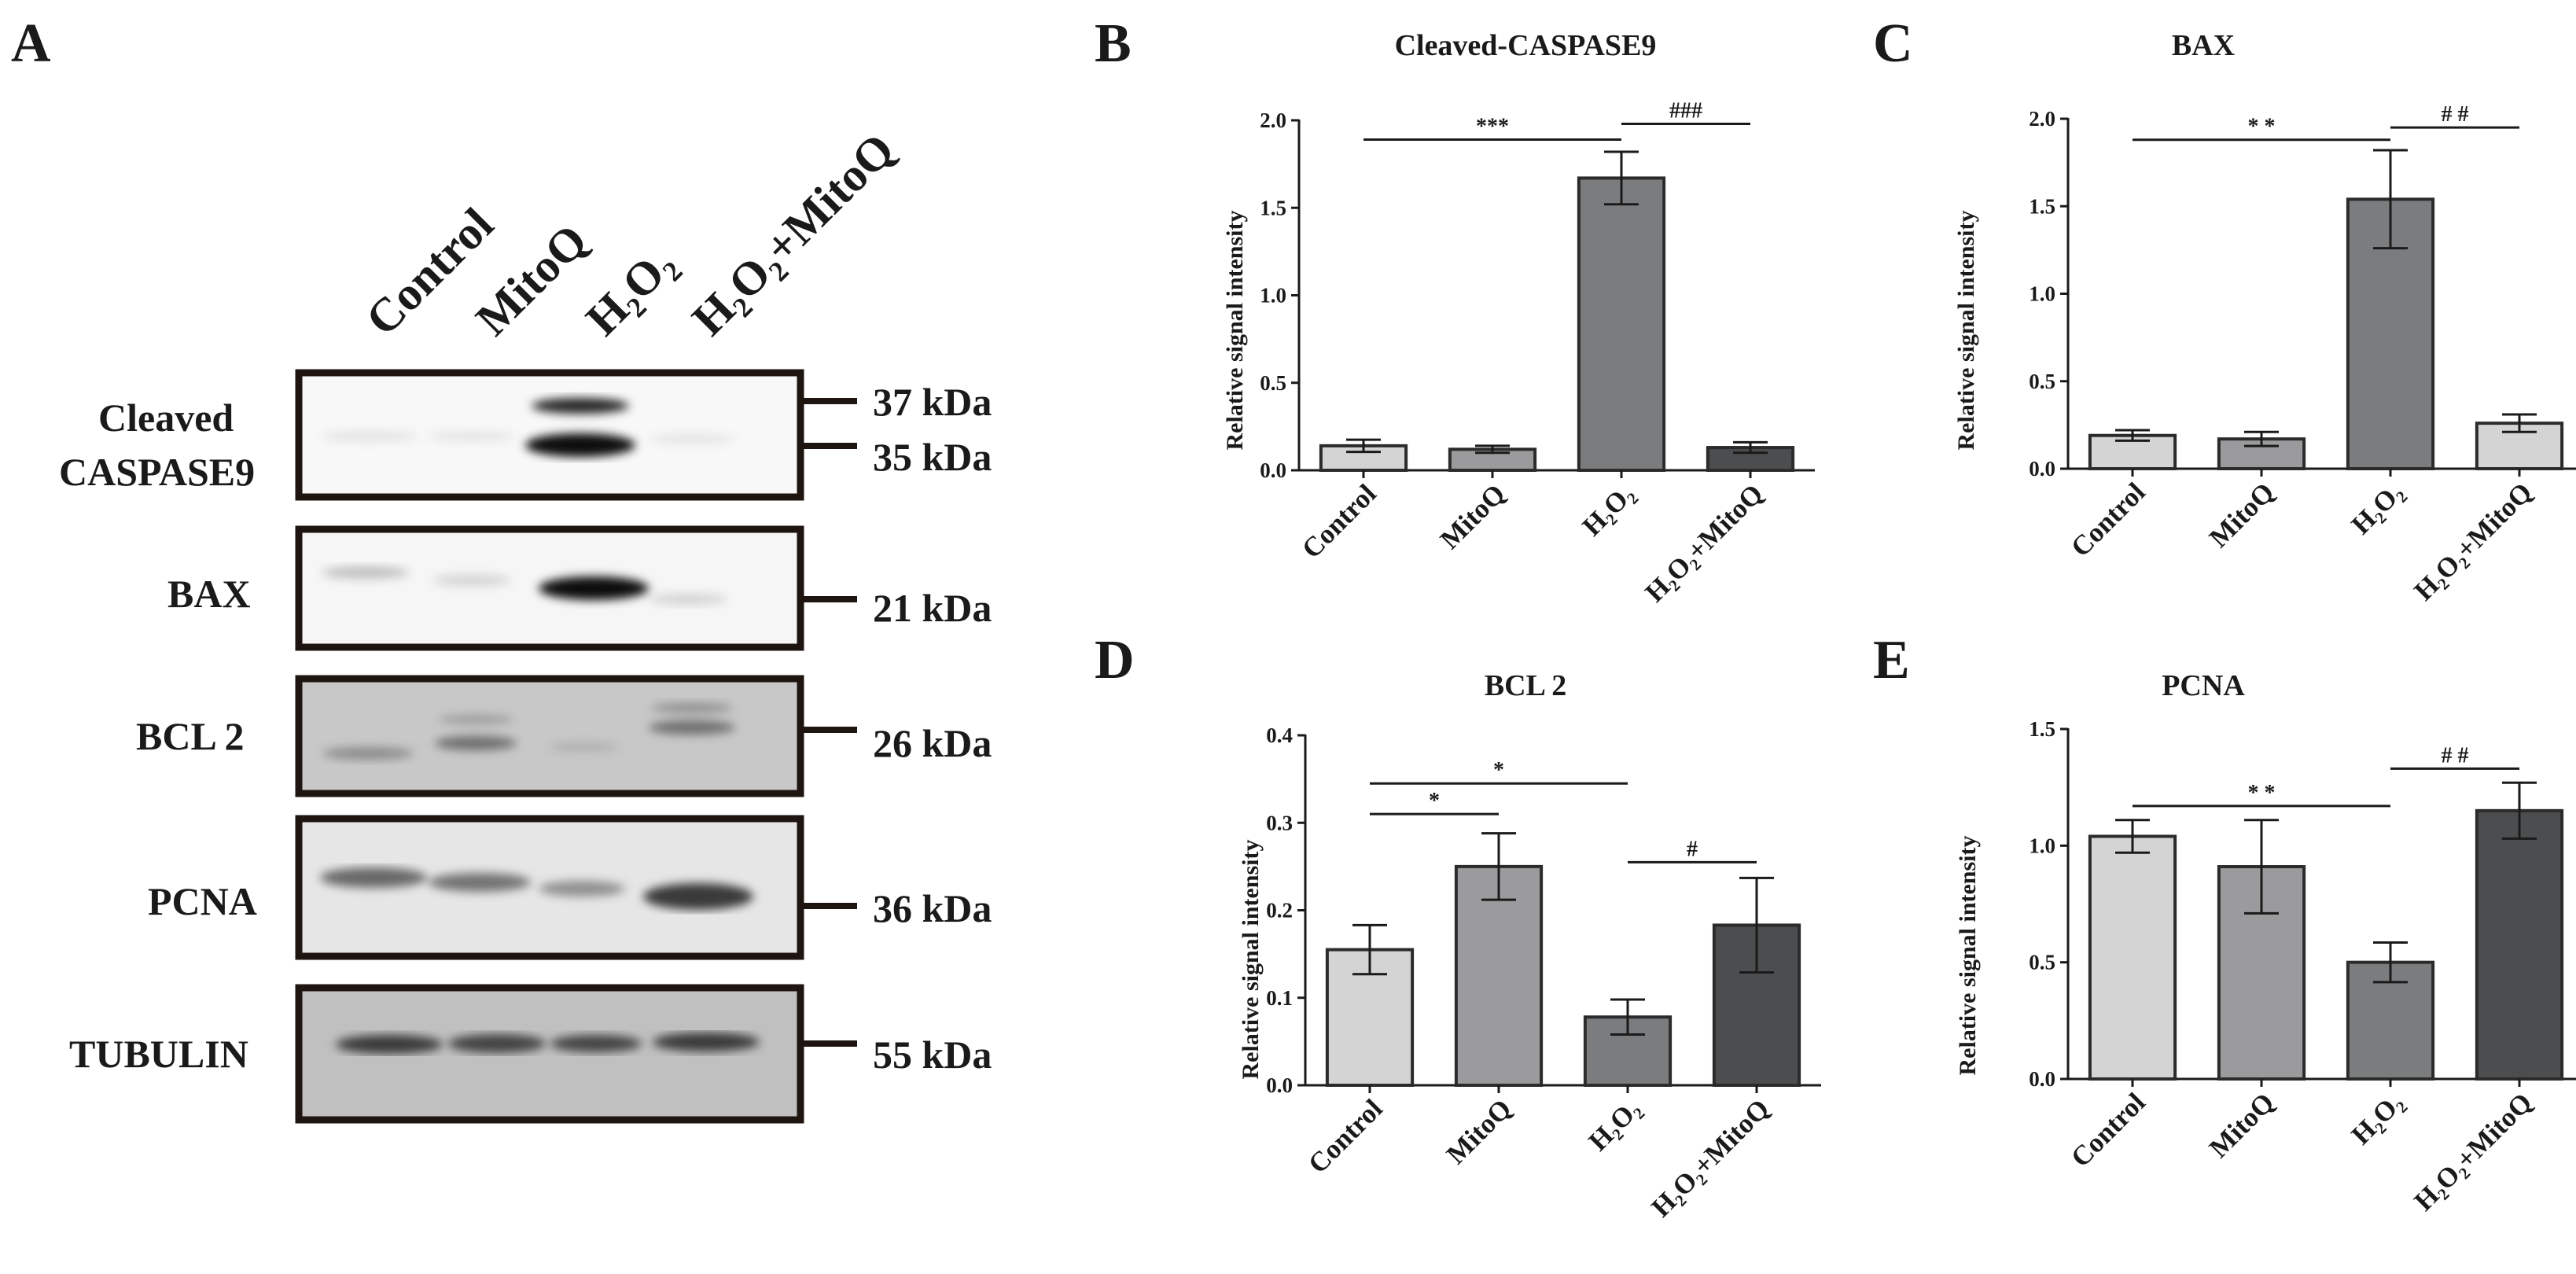 Image resolution: width=2576 pixels, height=1274 pixels. I want to click on blot-tubulin: TUBULIN 55 kDa, so click(530, 1054).